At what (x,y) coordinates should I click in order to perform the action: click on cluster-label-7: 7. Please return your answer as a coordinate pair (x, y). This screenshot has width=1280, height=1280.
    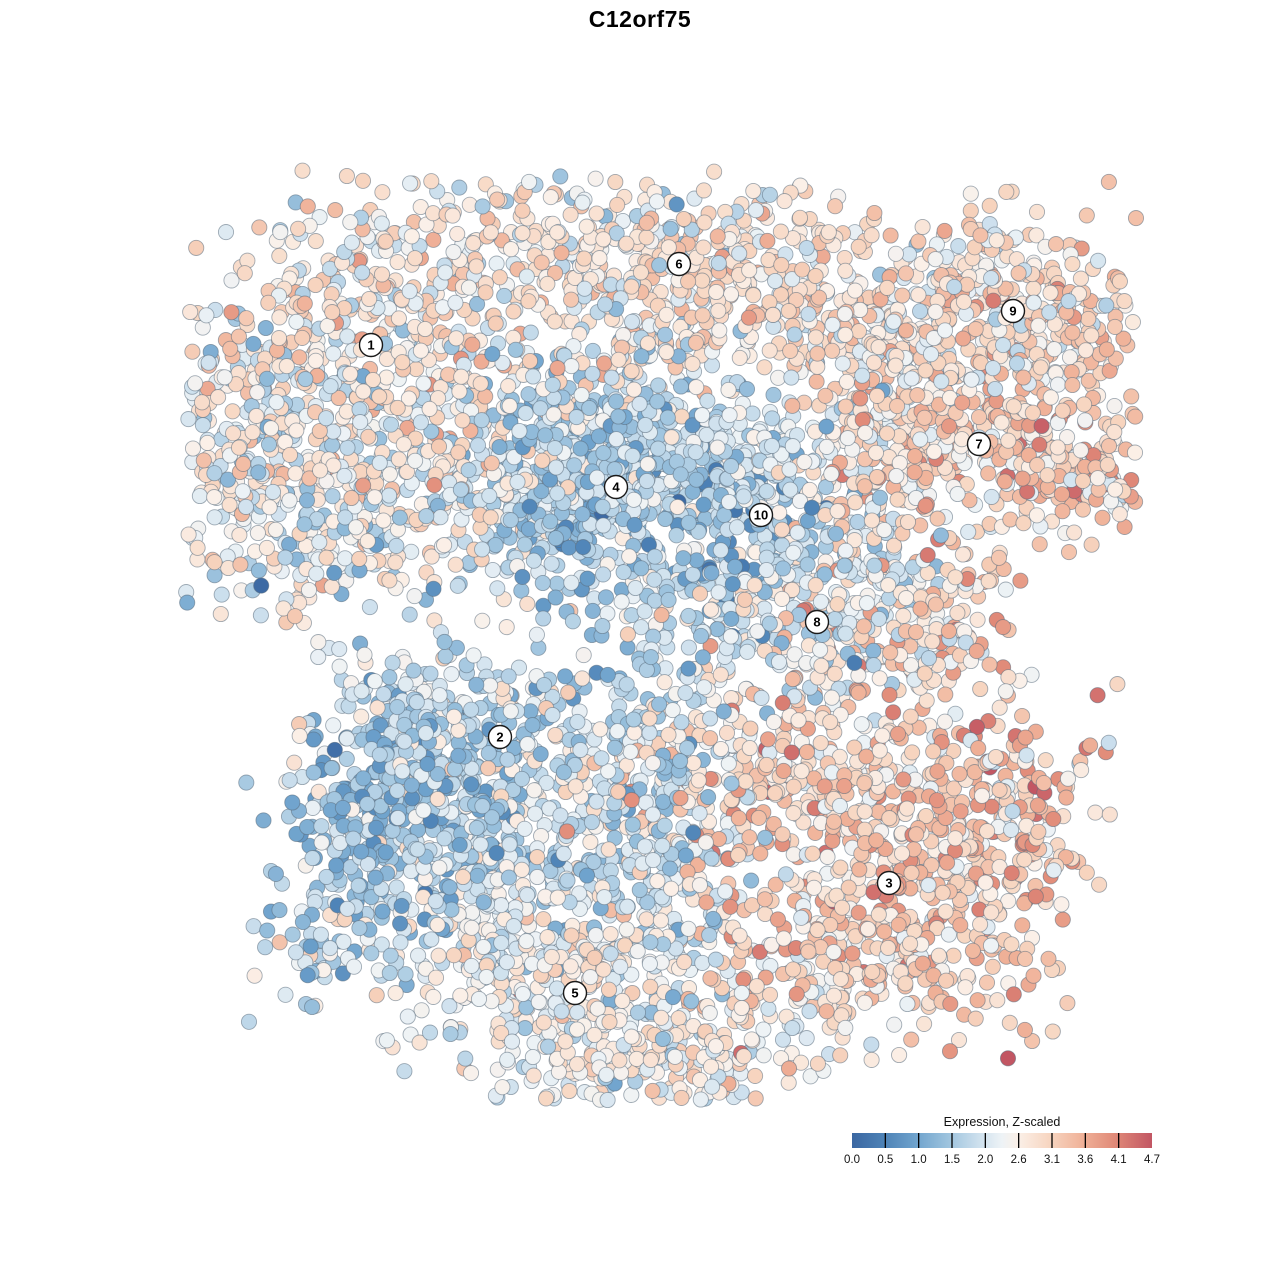
    Looking at the image, I should click on (979, 444).